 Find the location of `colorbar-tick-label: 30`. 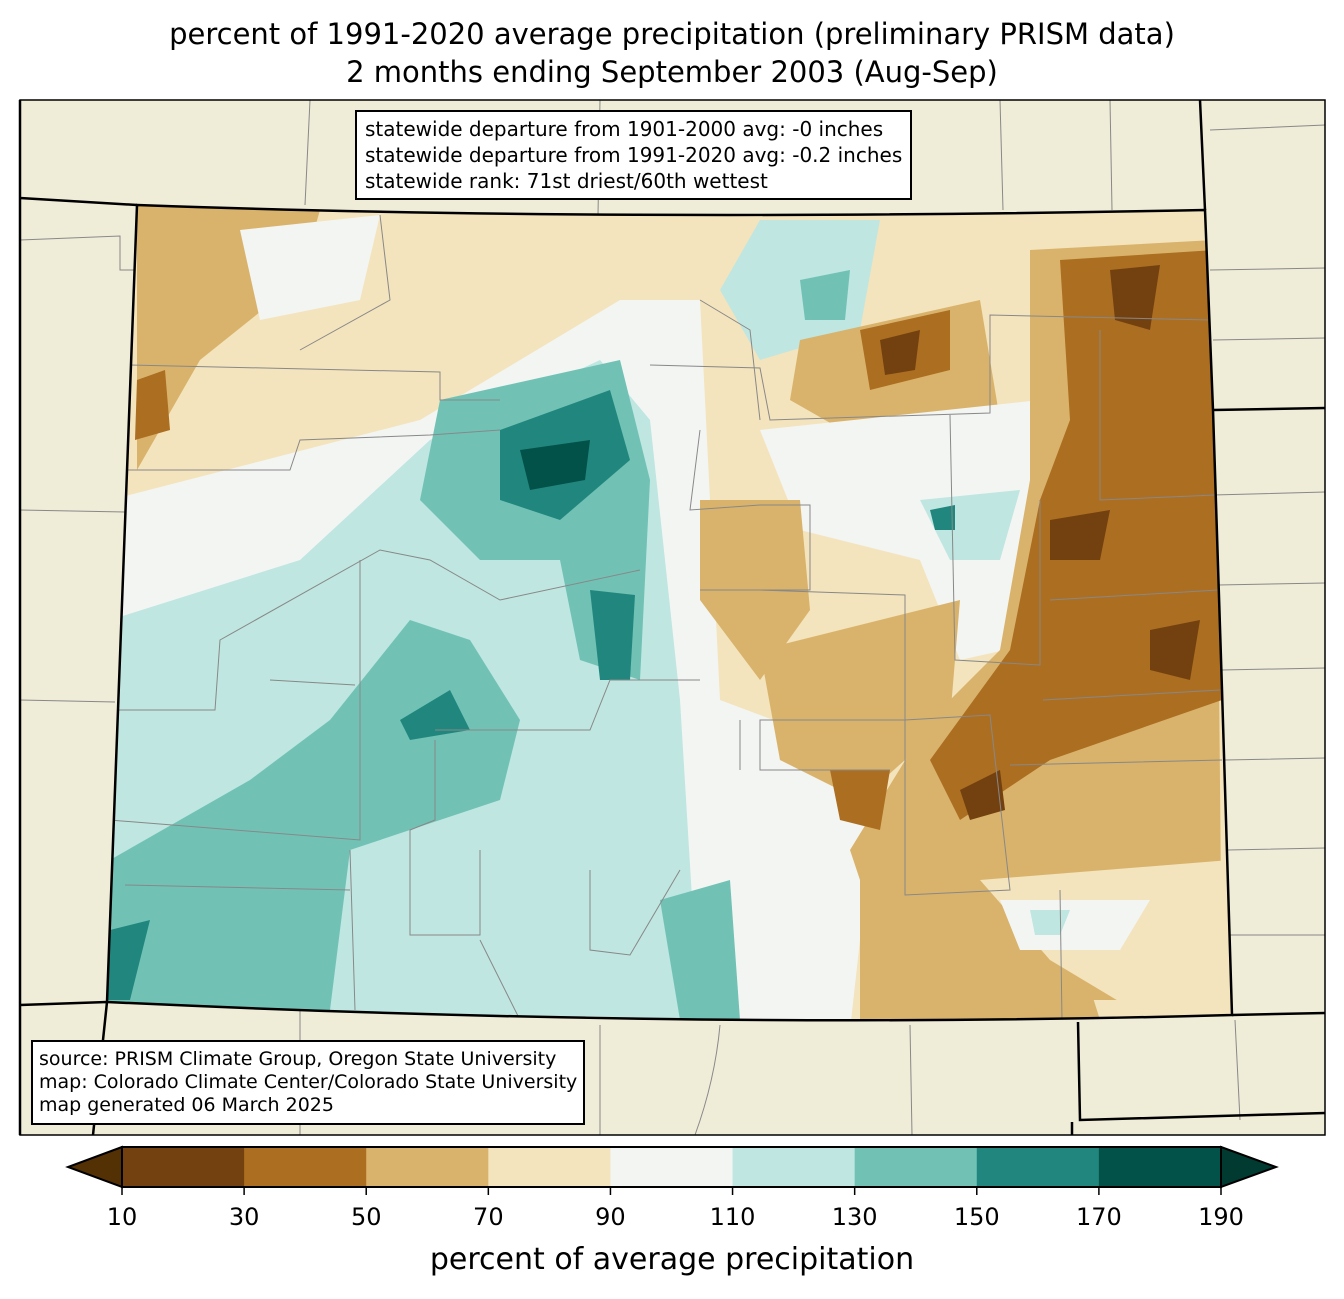

colorbar-tick-label: 30 is located at coordinates (244, 1217).